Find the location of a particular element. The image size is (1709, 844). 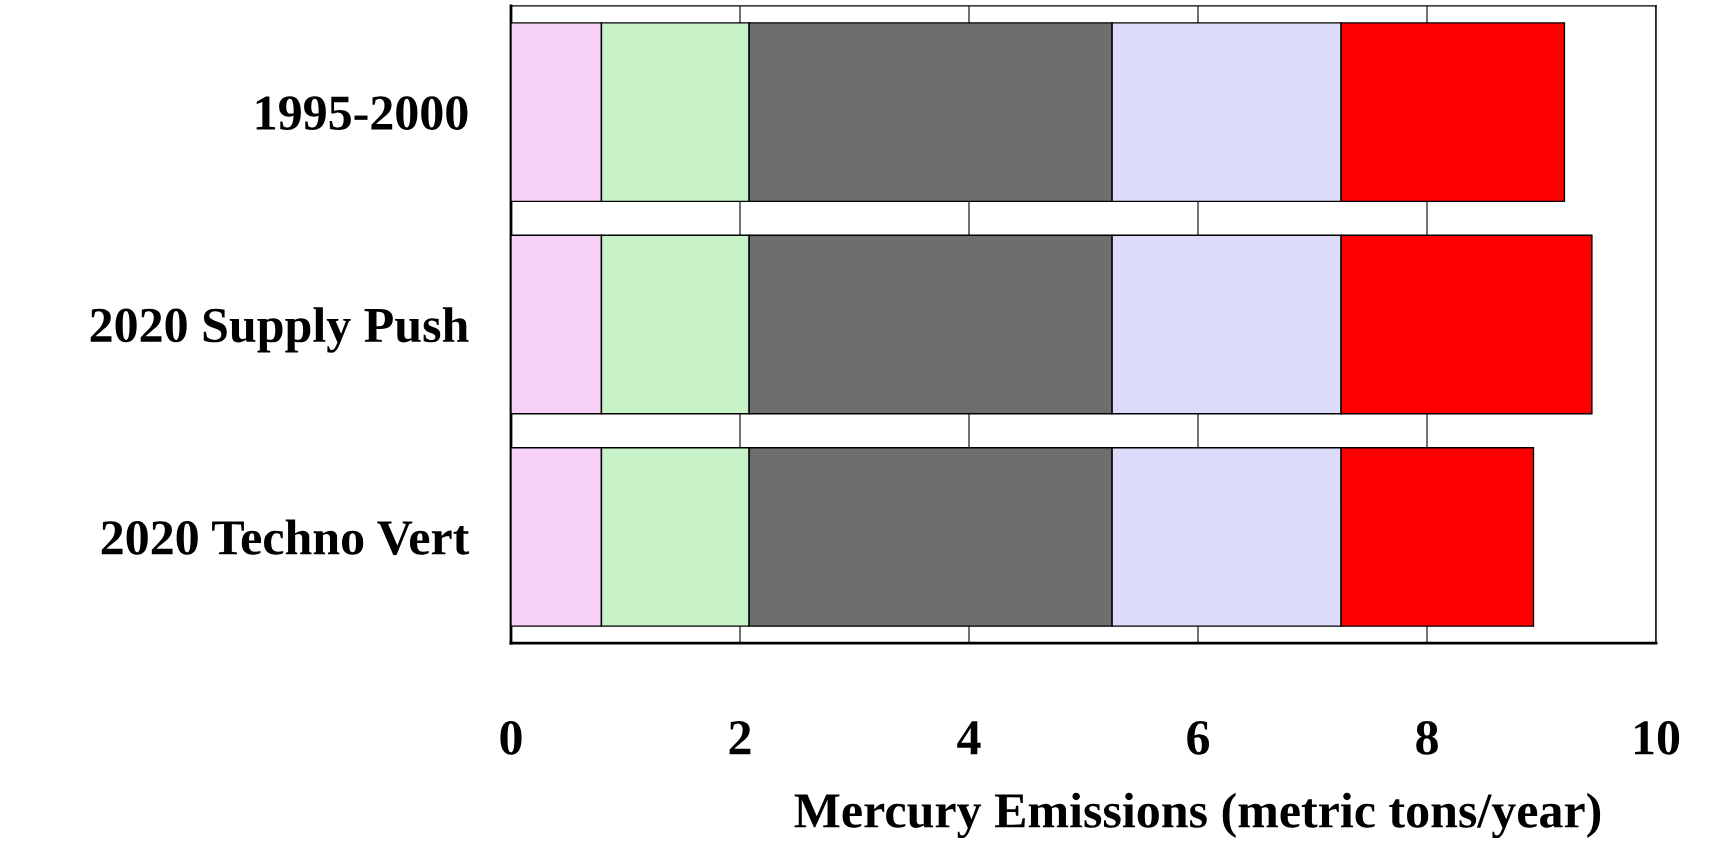

x-tick-label: 2 is located at coordinates (740, 738).